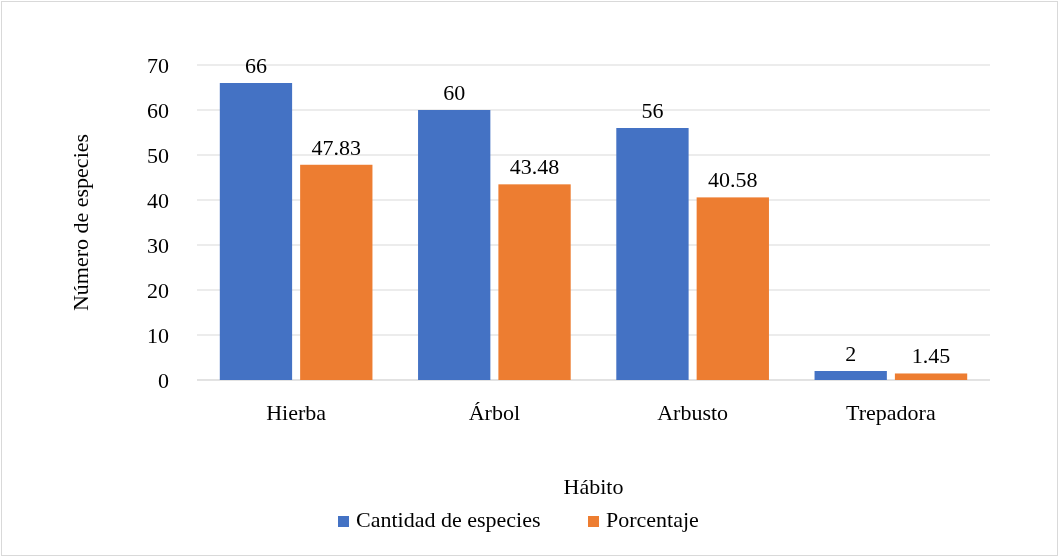  I want to click on data-label: 43.48, so click(534, 167).